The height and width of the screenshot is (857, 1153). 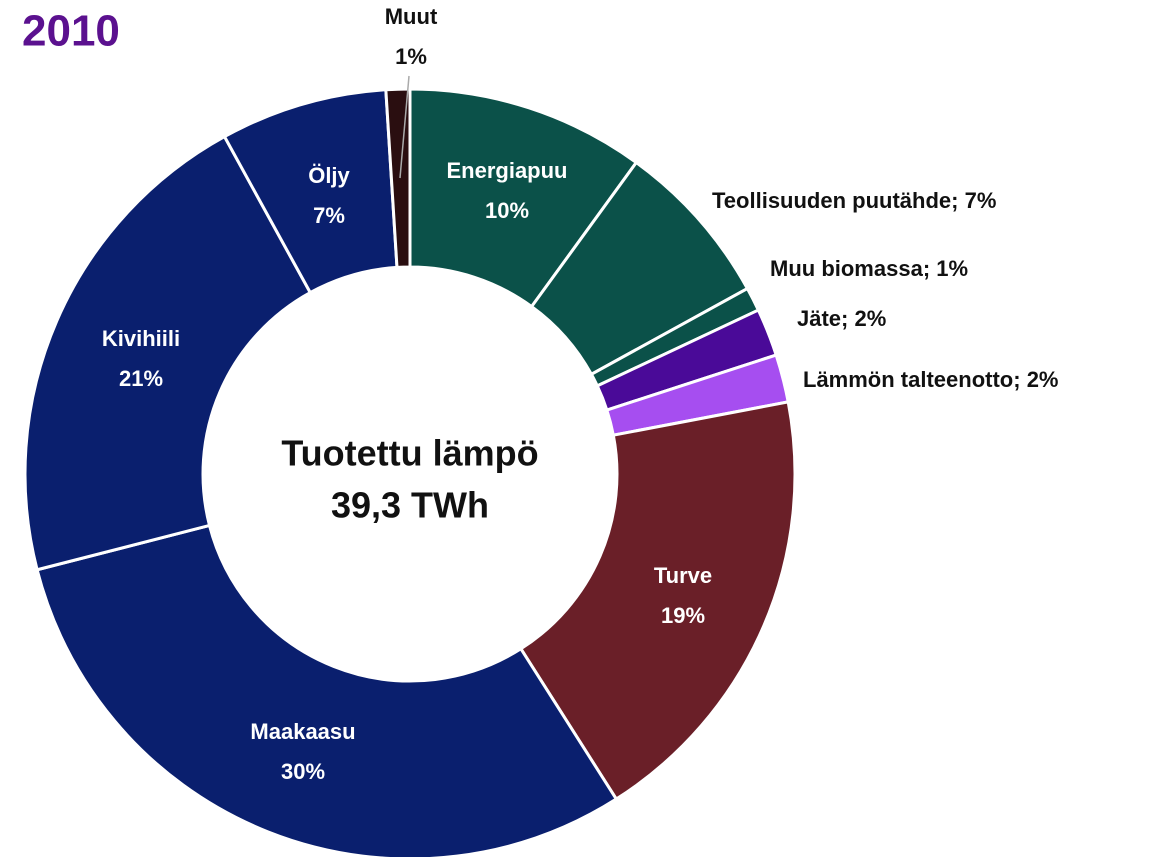 What do you see at coordinates (683, 575) in the screenshot?
I see `category-name: Turve` at bounding box center [683, 575].